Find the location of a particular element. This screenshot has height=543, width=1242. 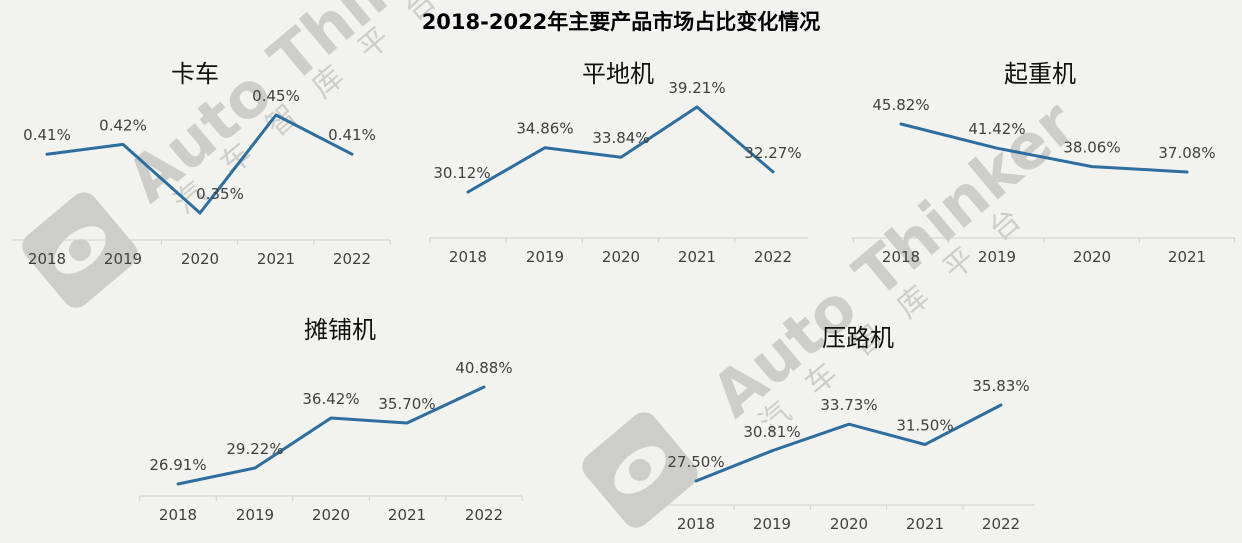

data-label: 40.88% is located at coordinates (483, 368).